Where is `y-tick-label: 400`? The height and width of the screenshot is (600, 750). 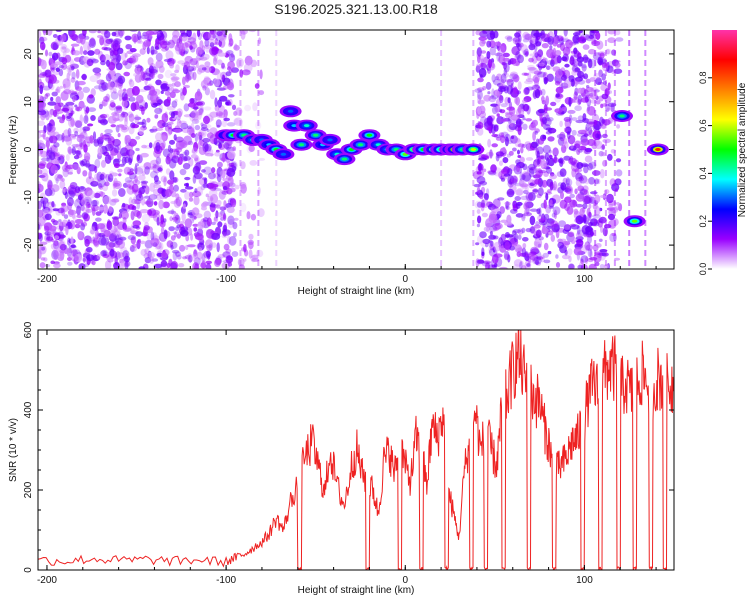 y-tick-label: 400 is located at coordinates (28, 409).